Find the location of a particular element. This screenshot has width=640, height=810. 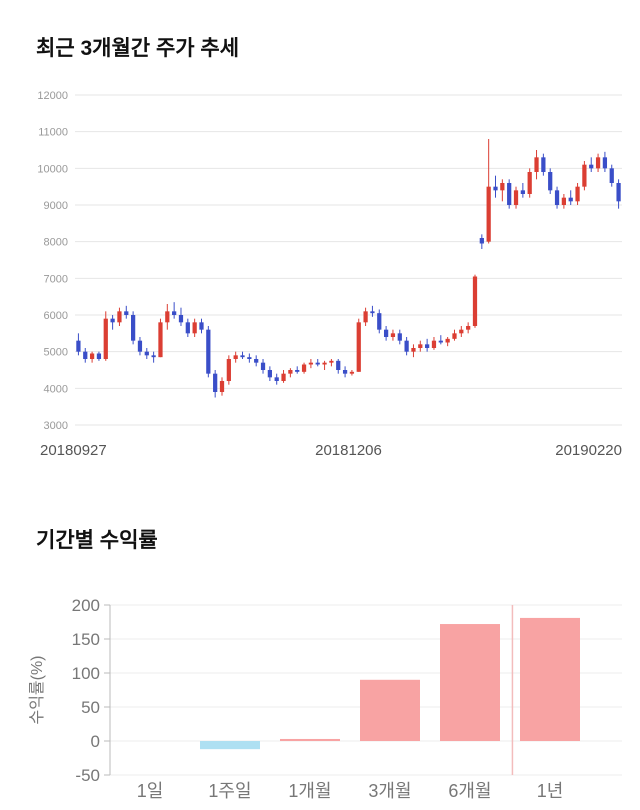

svg-text: 수익률(%) is located at coordinates (37, 689).